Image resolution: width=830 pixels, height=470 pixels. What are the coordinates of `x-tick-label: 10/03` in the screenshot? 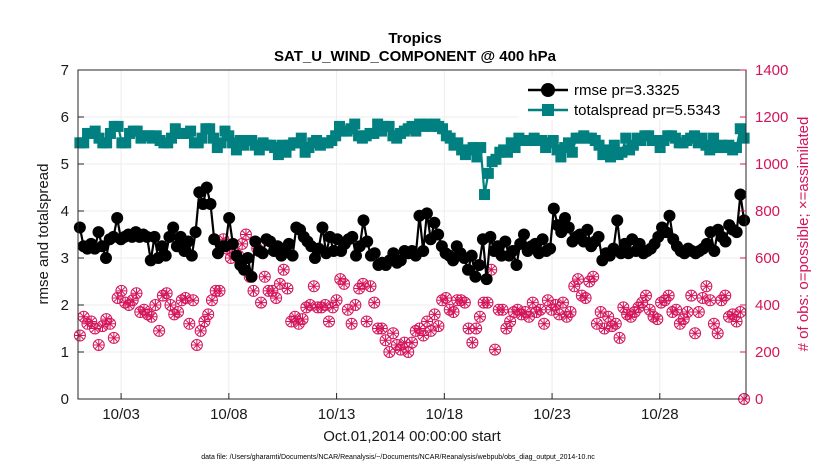 It's located at (121, 414).